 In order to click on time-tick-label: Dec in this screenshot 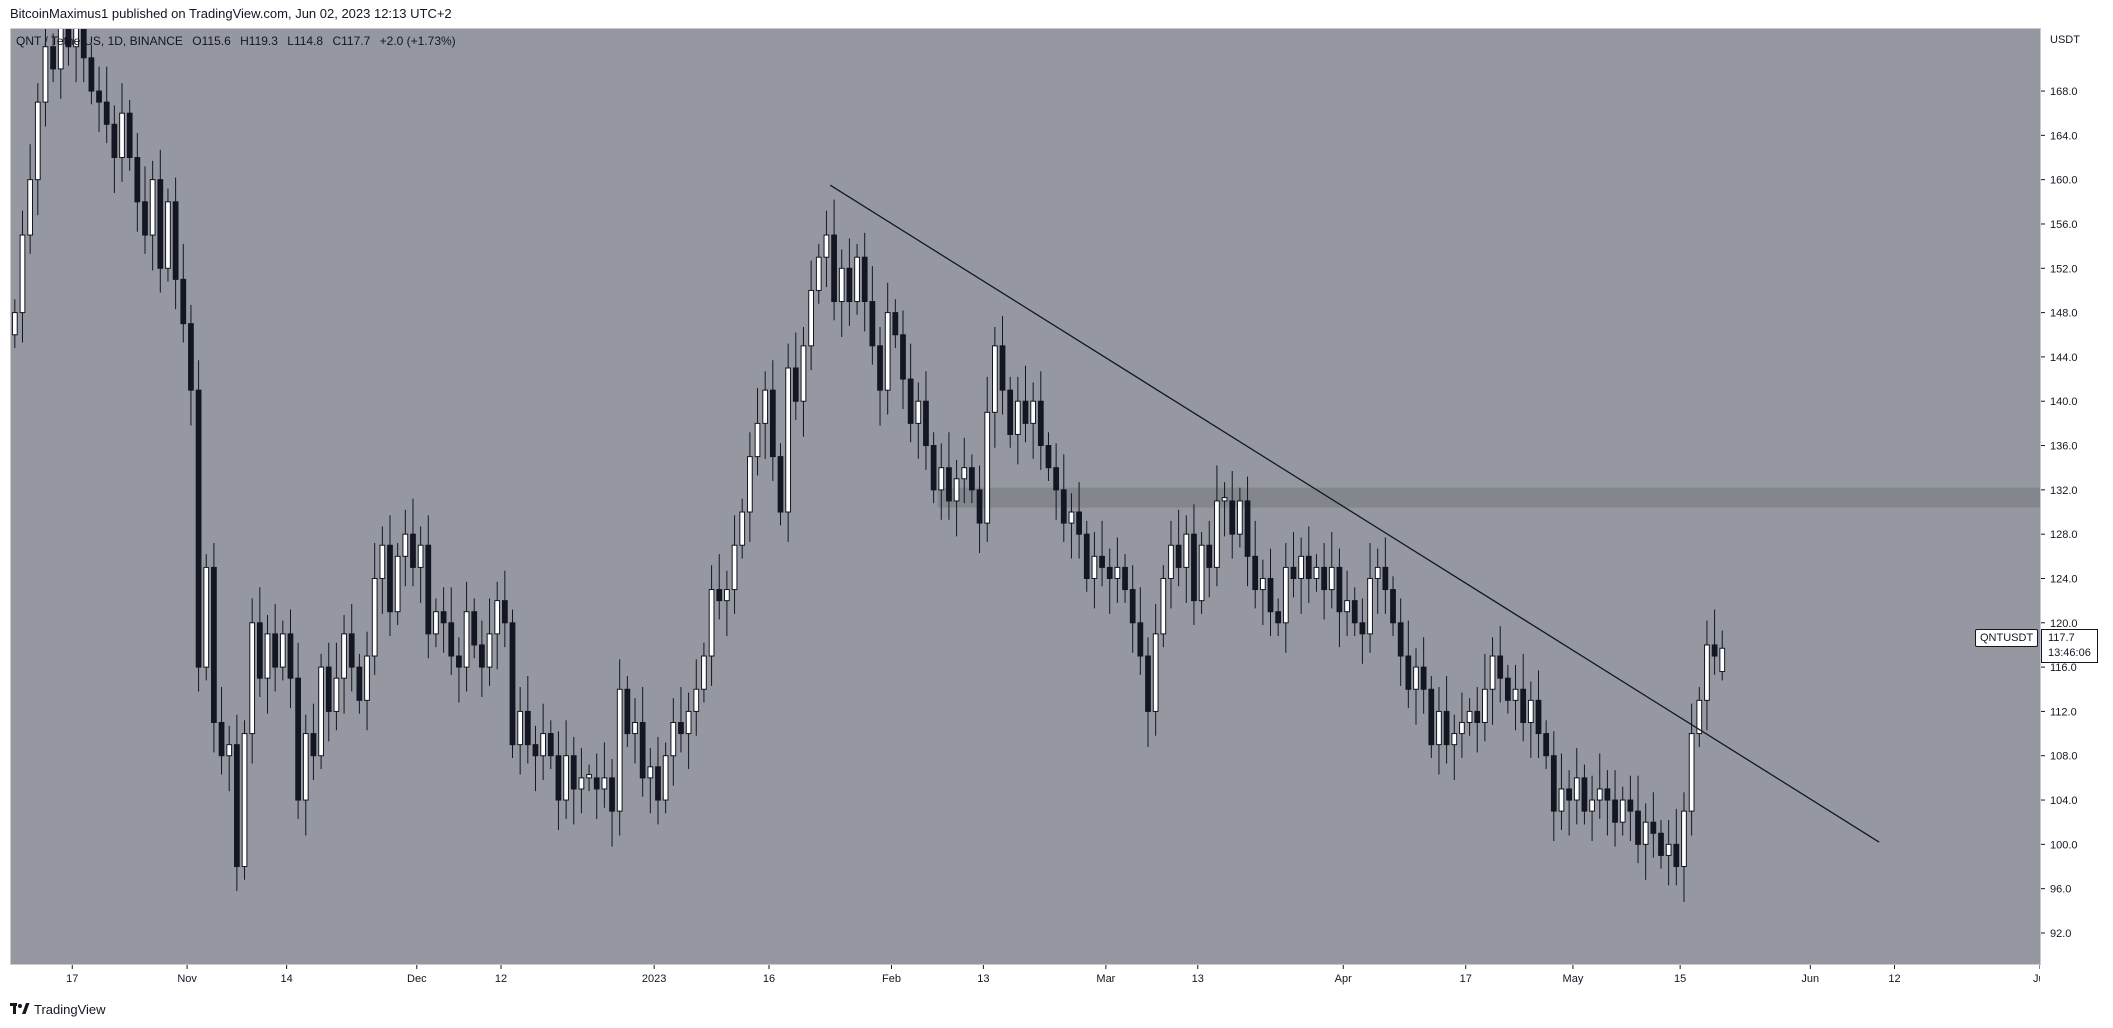, I will do `click(417, 979)`.